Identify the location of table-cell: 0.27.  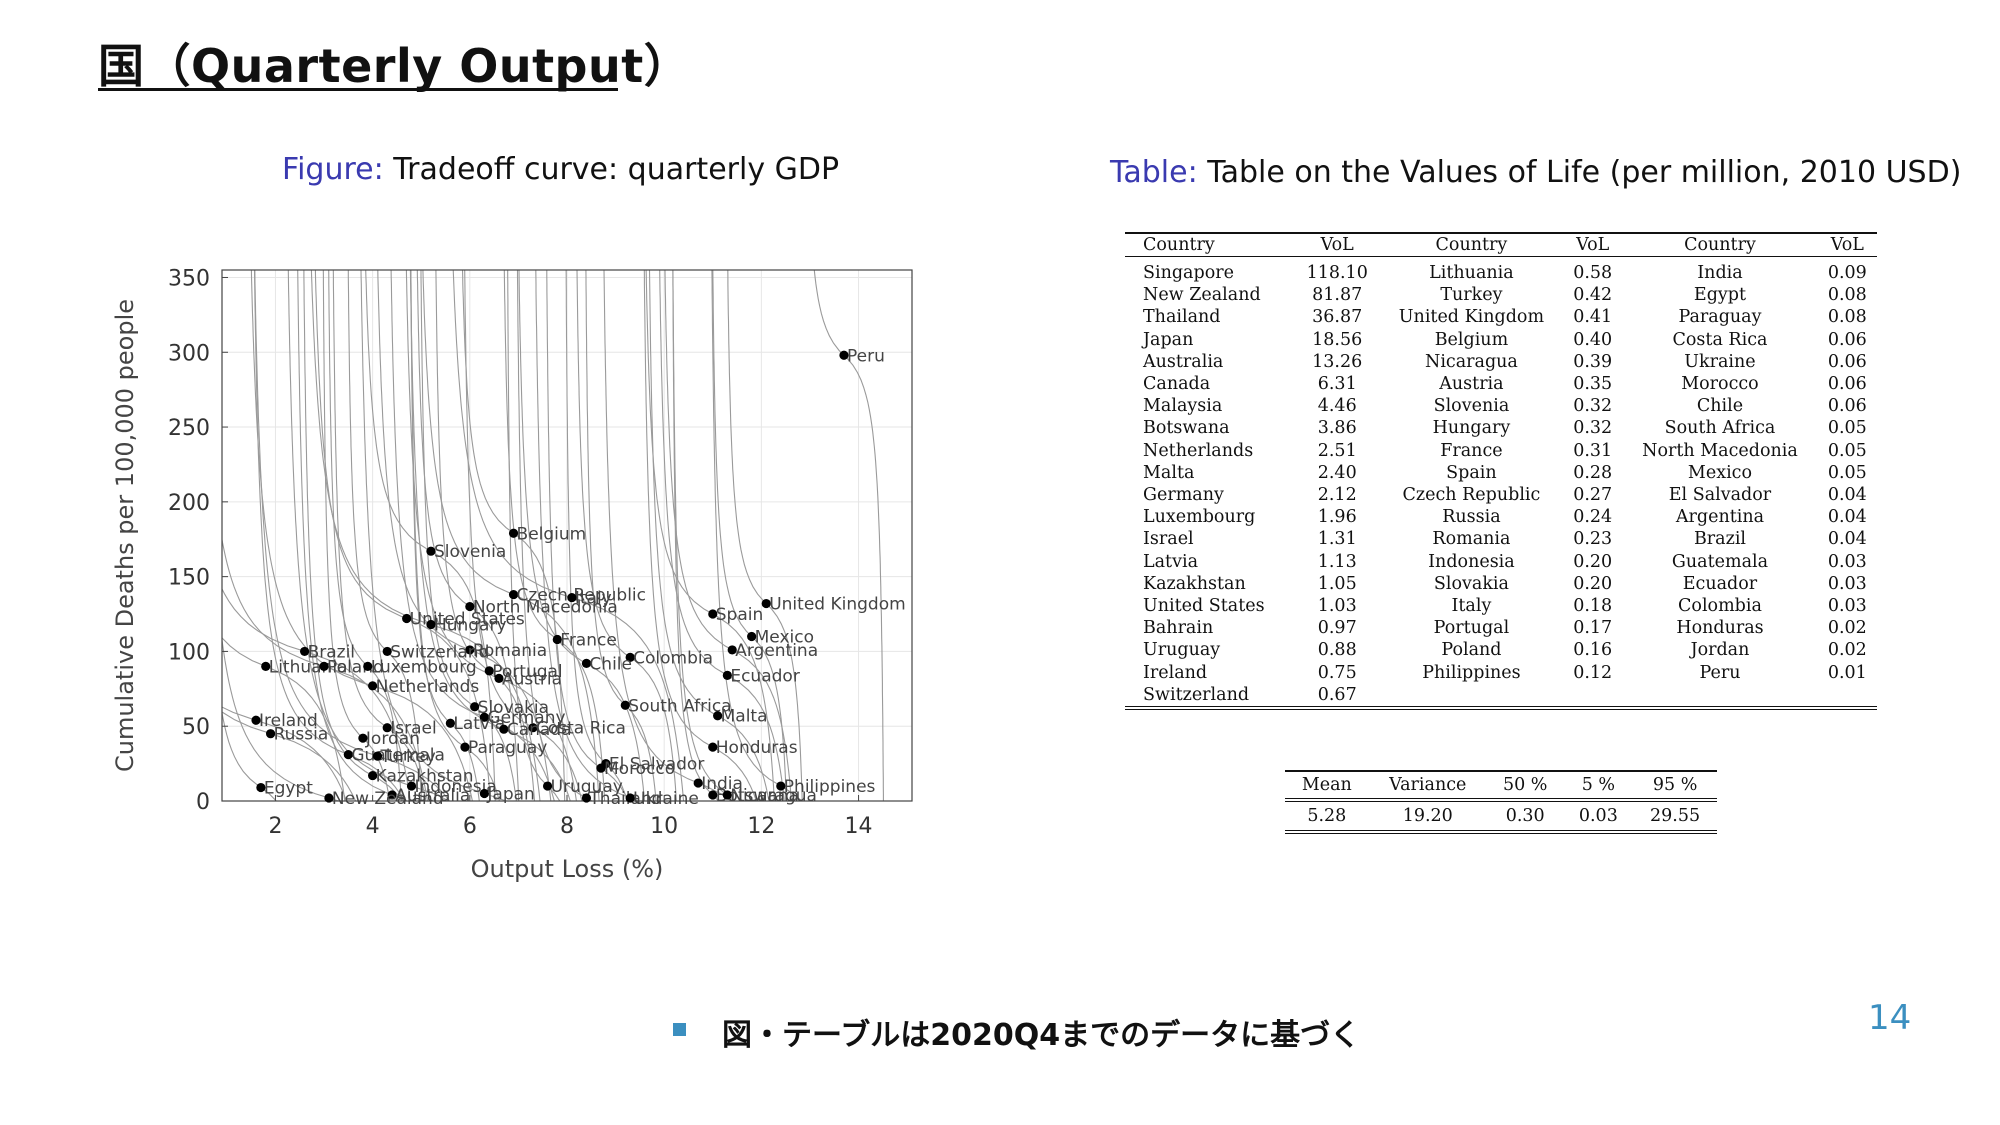
(1593, 495).